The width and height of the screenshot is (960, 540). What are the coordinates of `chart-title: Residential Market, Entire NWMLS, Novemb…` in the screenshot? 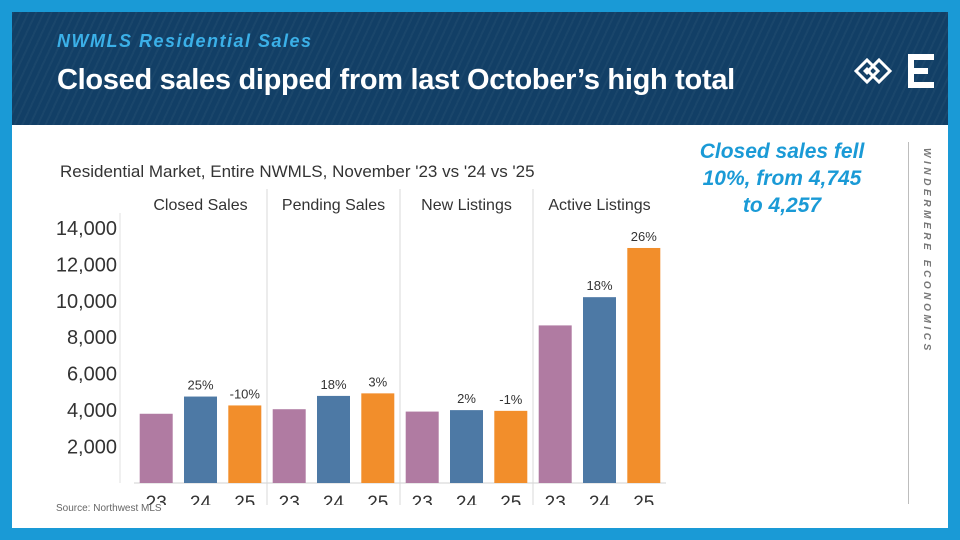 It's located at (297, 171).